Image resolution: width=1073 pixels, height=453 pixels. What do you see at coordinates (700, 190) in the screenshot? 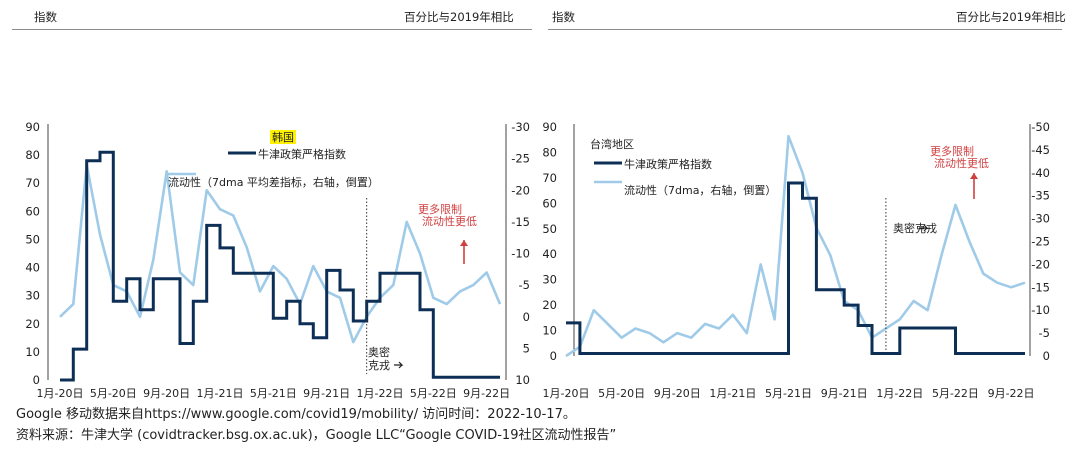
I see `legend-label-mobility: 流动性（7dma，右轴，倒置）` at bounding box center [700, 190].